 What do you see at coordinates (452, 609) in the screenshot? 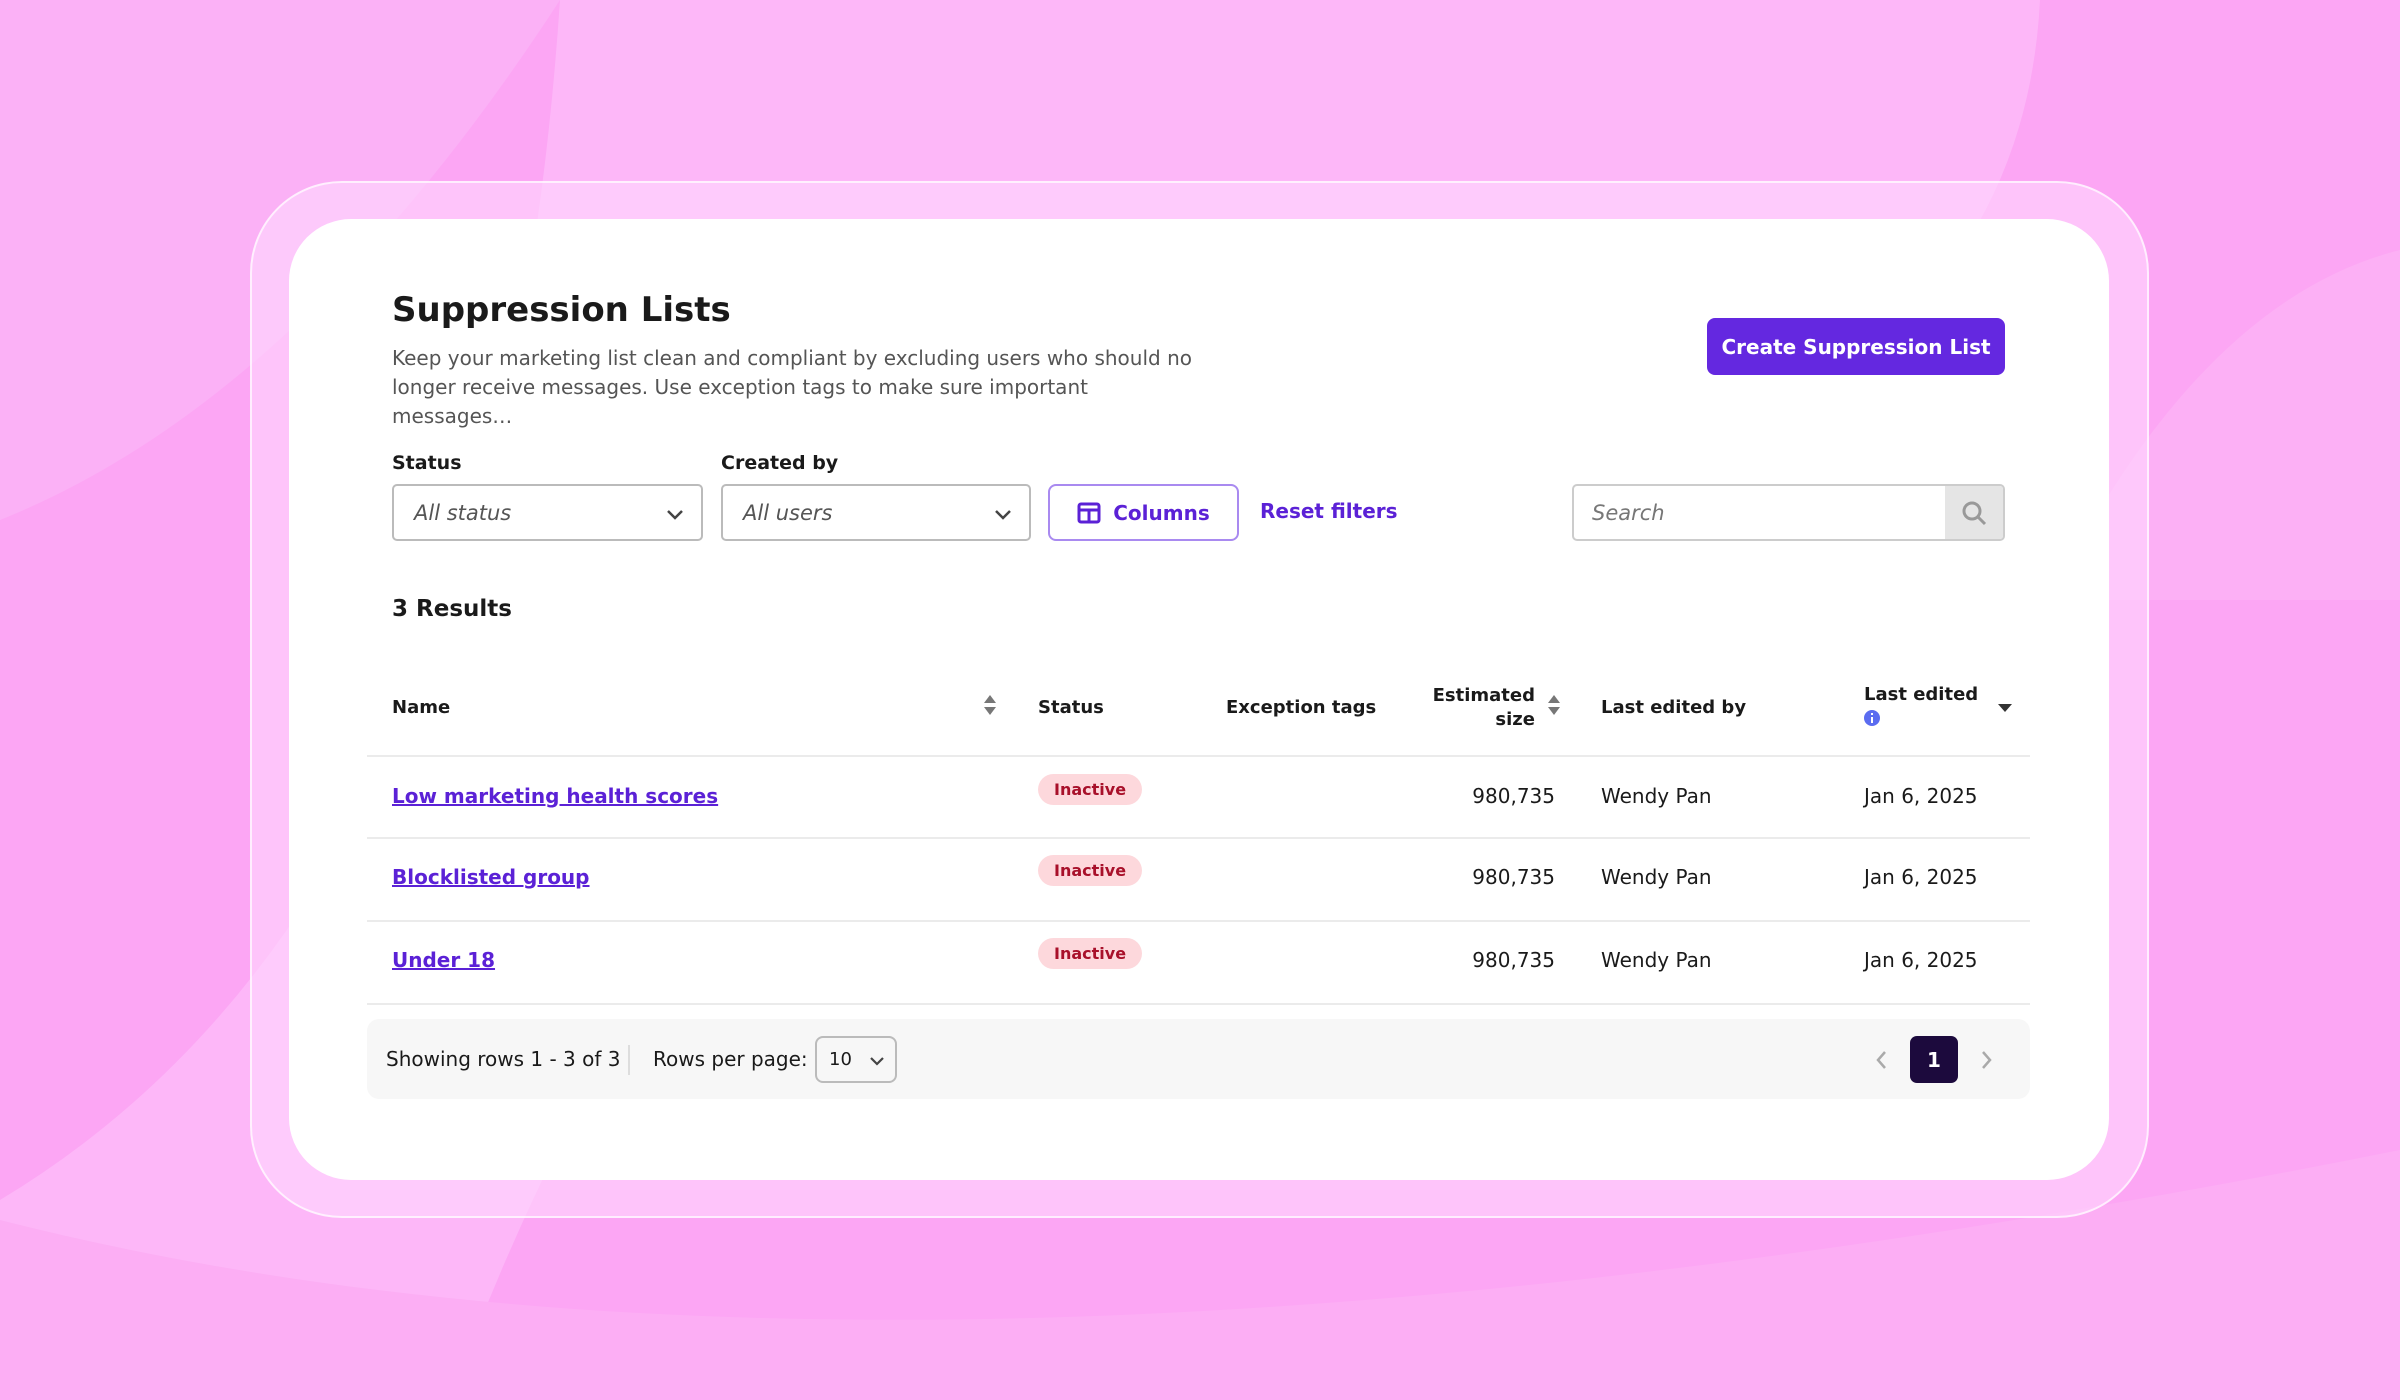
I see `results-count: 3 Results` at bounding box center [452, 609].